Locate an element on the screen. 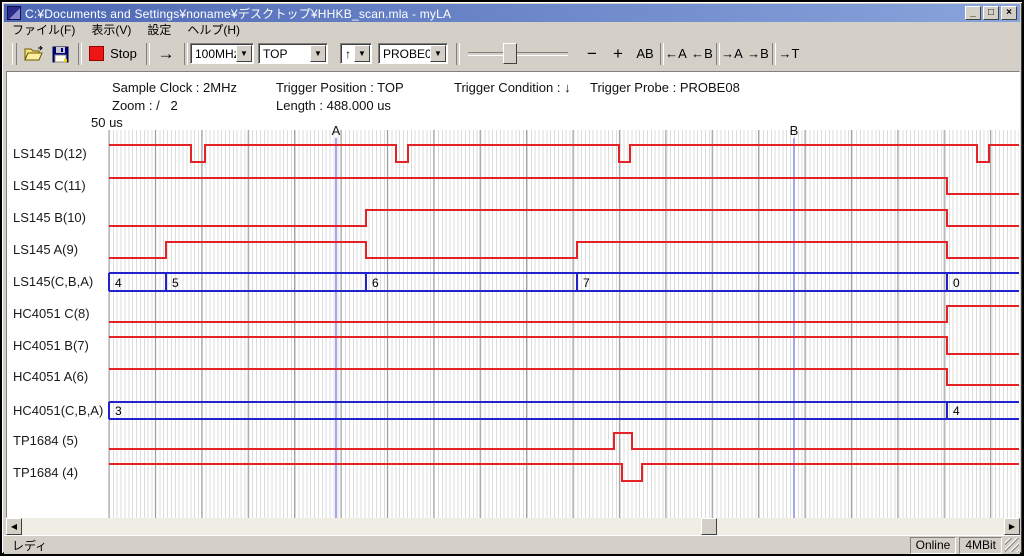  menu-bar: ファイル(F) 表示(V) 設定 ヘルプ(H) is located at coordinates (512, 29).